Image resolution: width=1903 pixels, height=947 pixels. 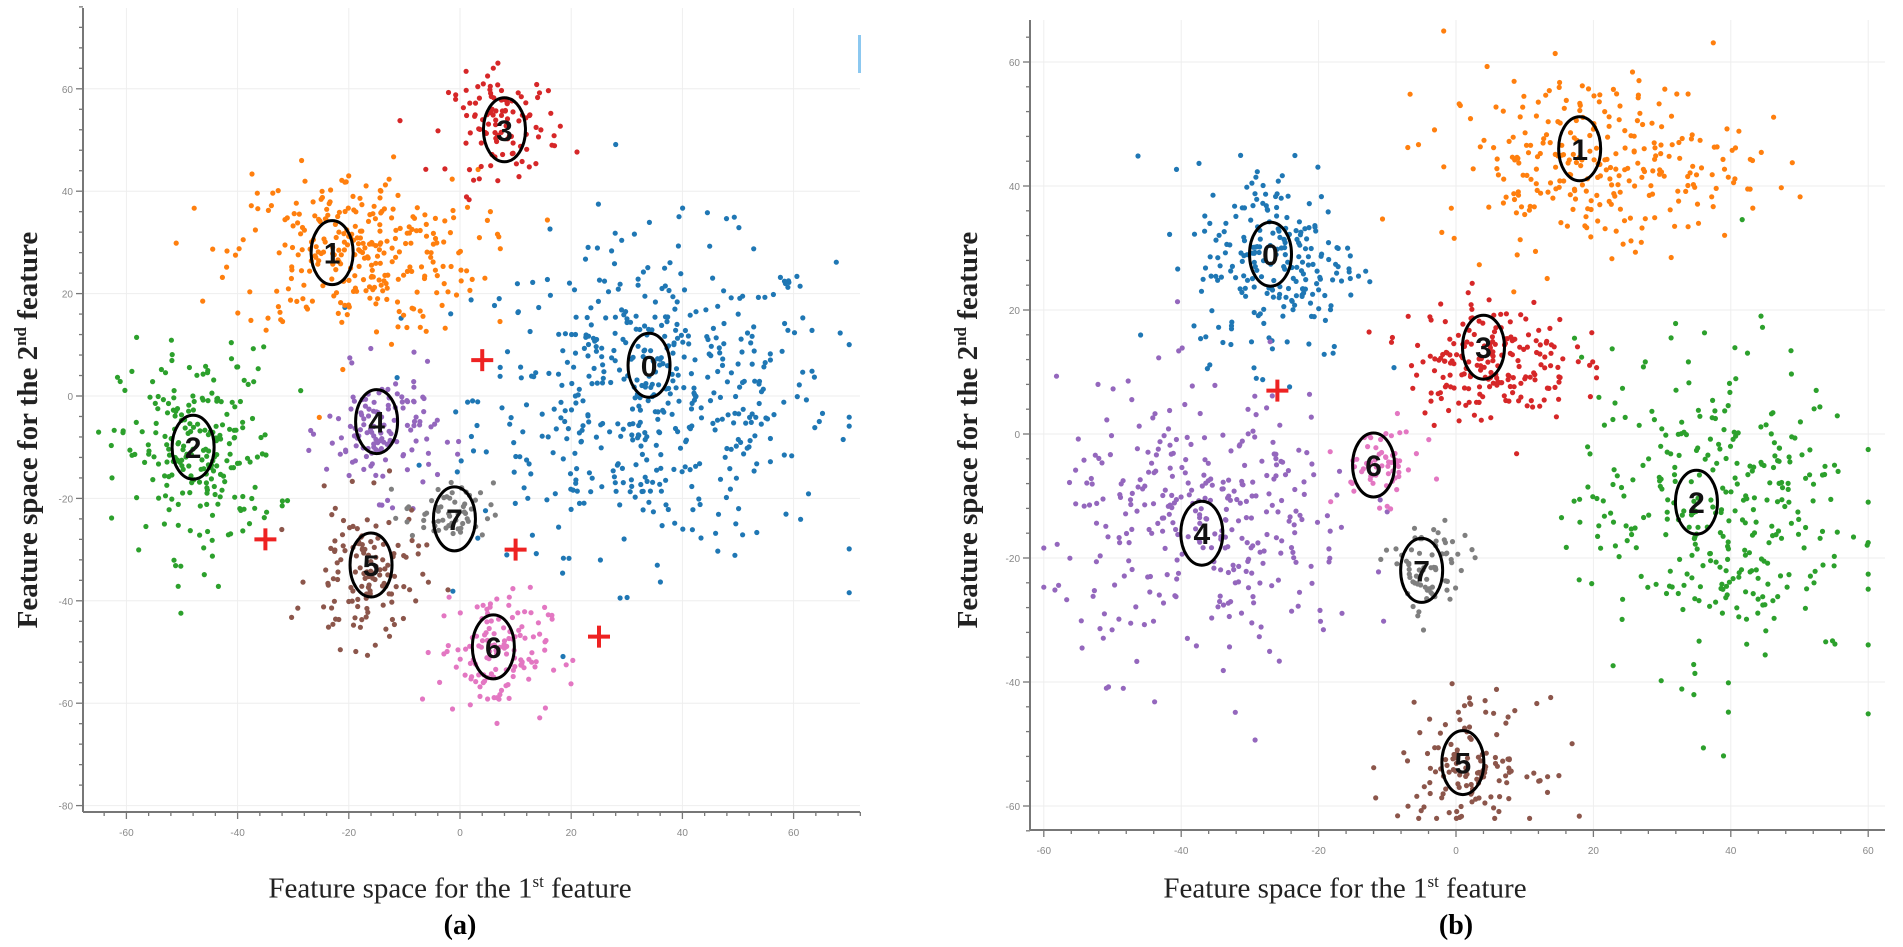 What do you see at coordinates (265, 539) in the screenshot?
I see `red-plus-marker` at bounding box center [265, 539].